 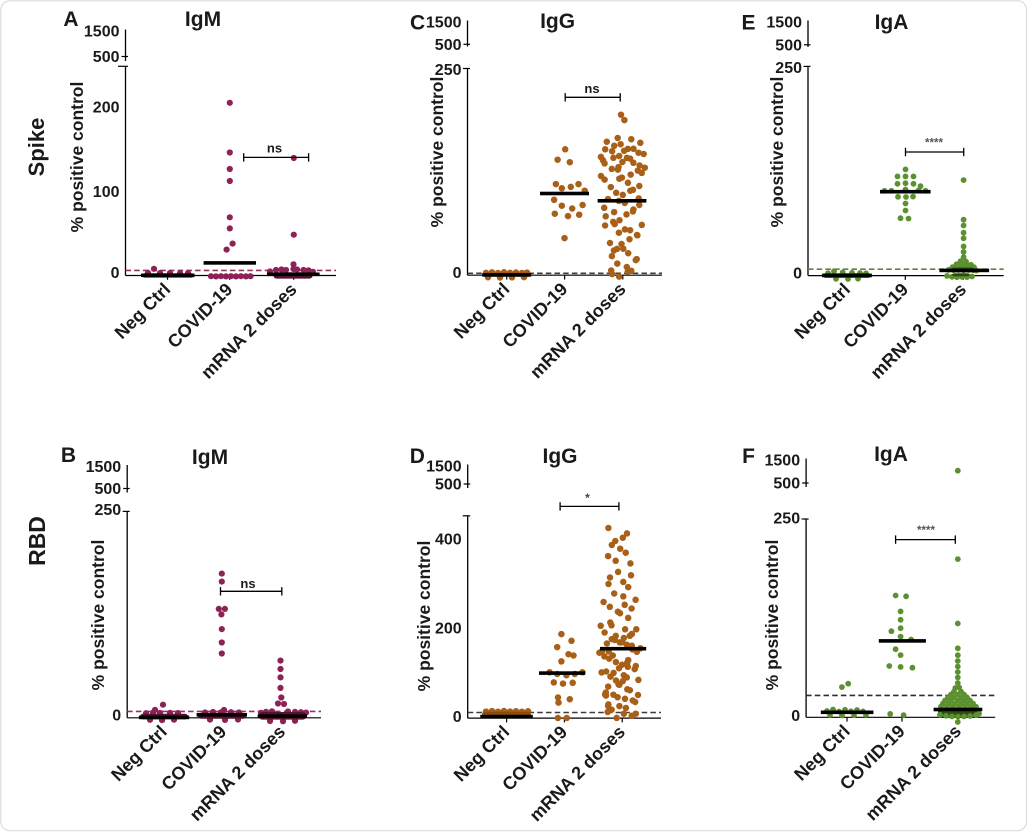 What do you see at coordinates (37, 541) in the screenshot?
I see `svg-text: RBD` at bounding box center [37, 541].